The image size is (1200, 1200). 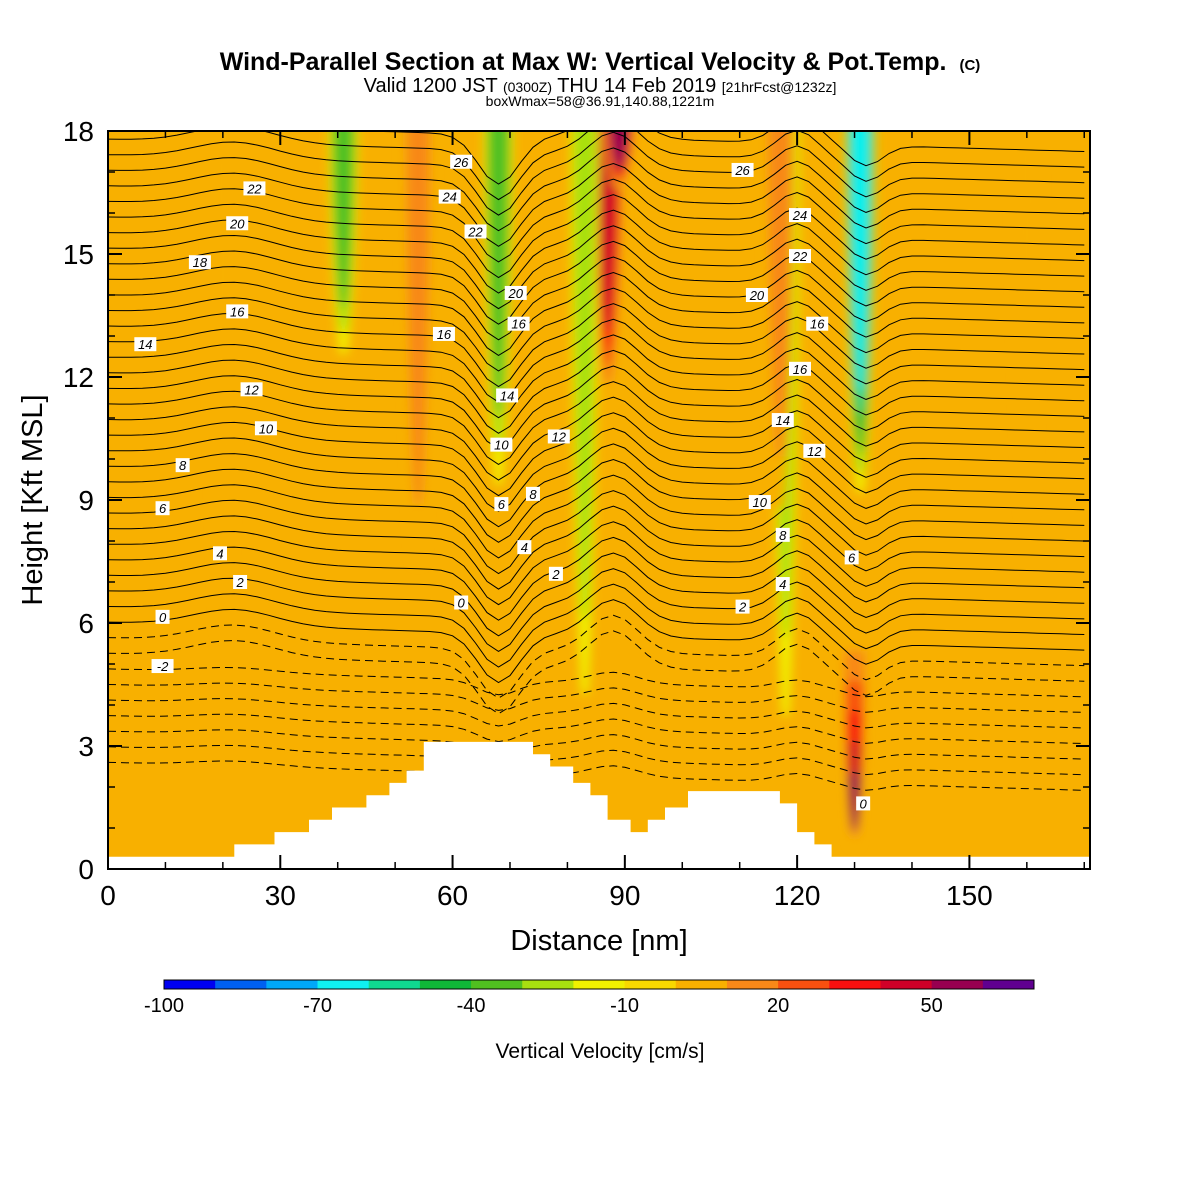 I want to click on theta-contour-label: 18, so click(x=199, y=262).